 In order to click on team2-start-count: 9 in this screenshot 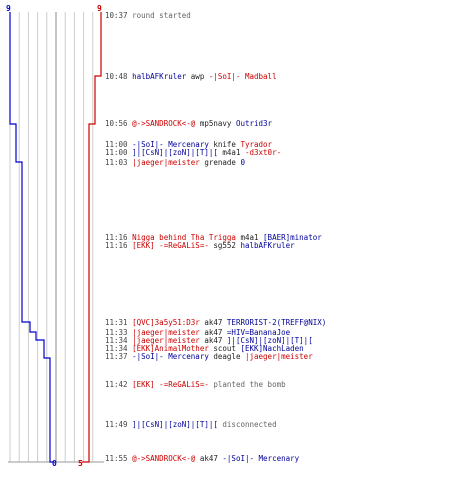, I will do `click(99, 8)`.